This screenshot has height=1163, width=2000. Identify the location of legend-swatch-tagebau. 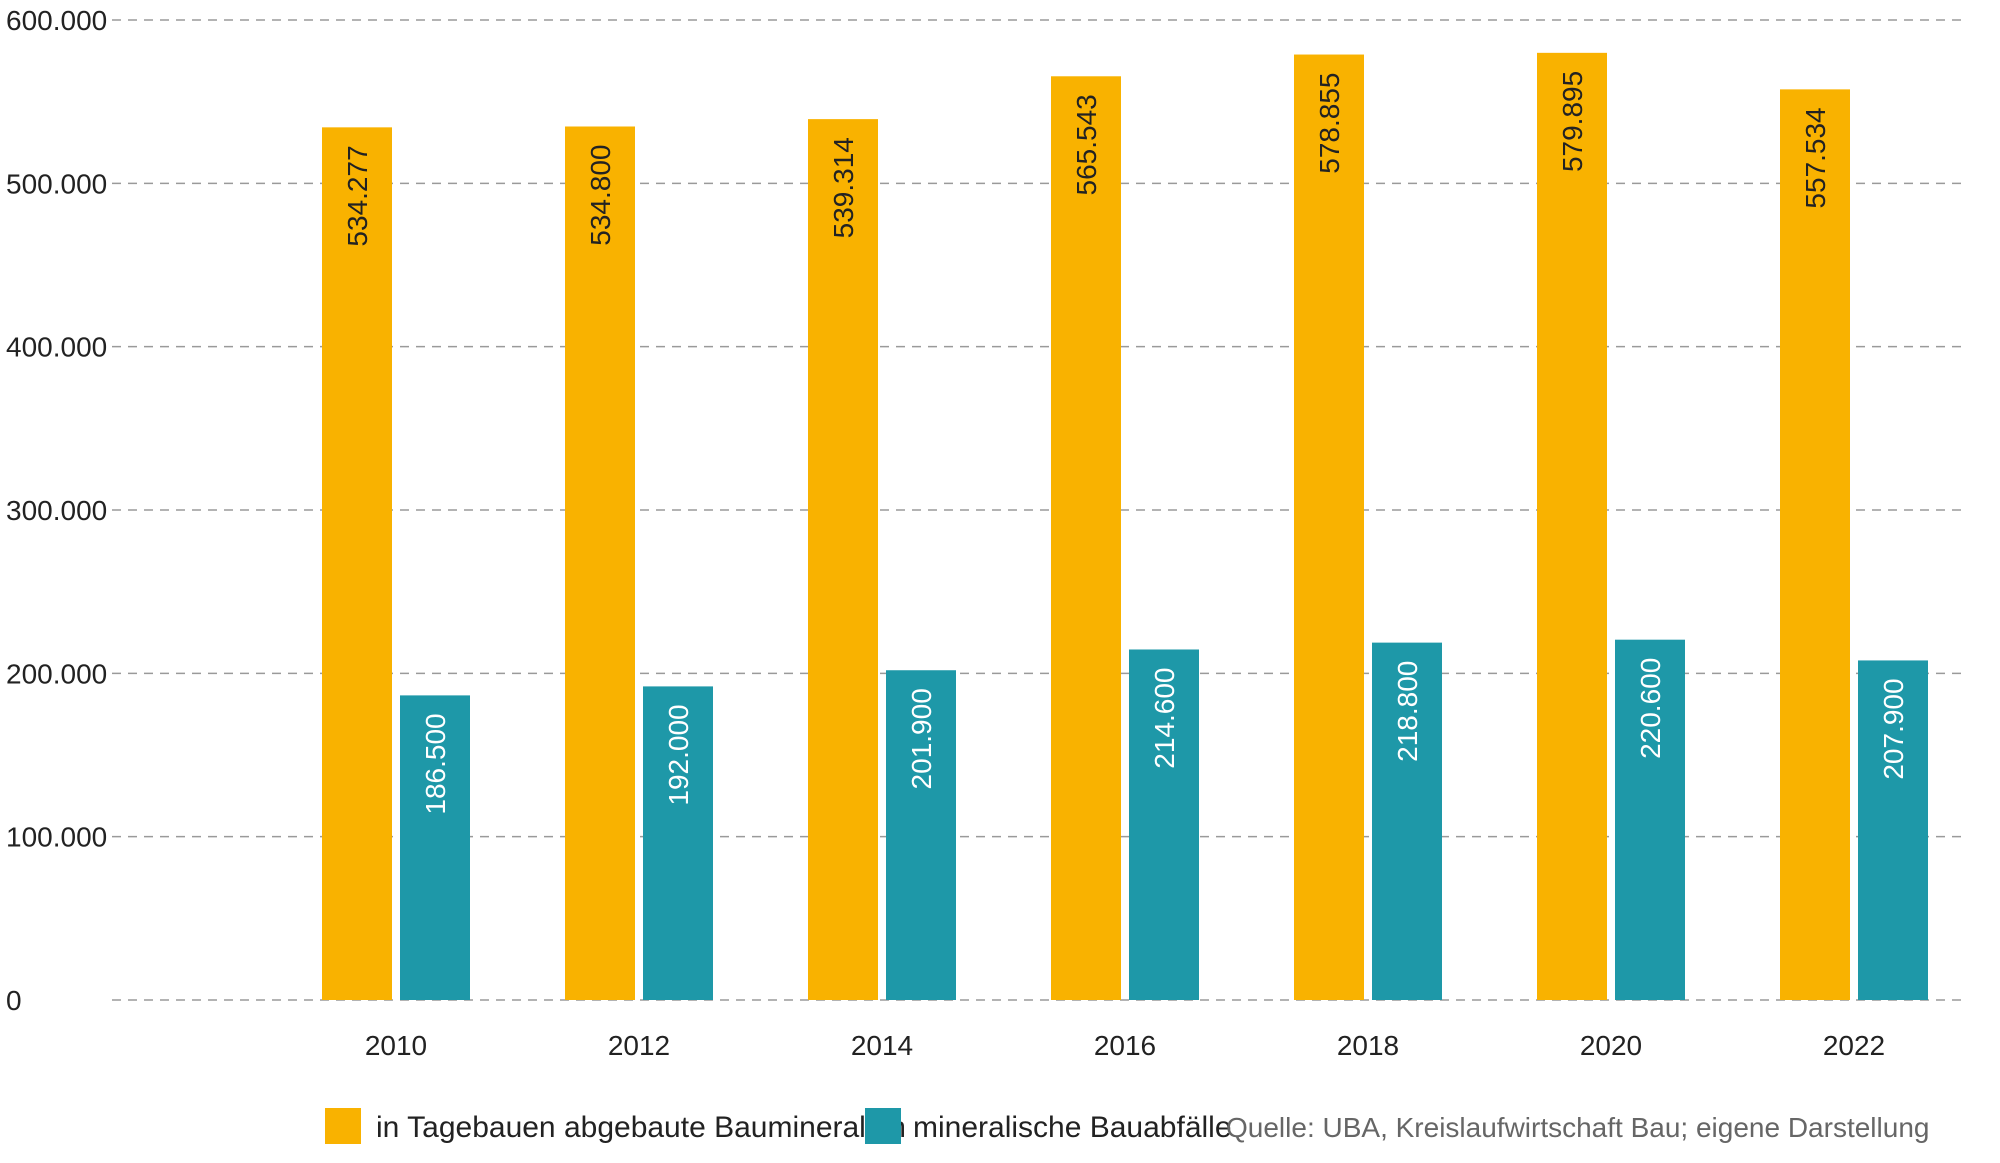
(343, 1126).